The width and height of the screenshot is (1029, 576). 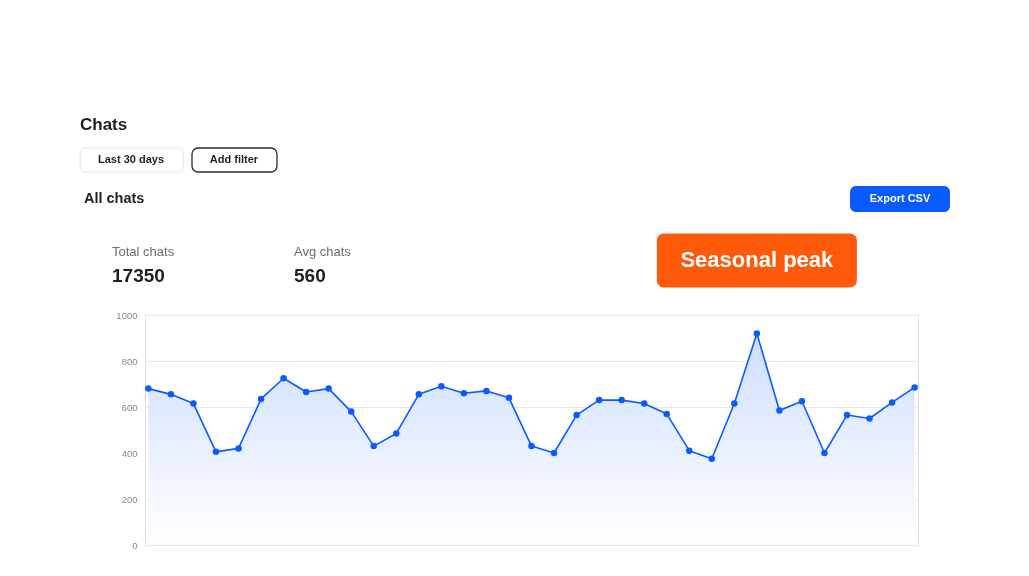 What do you see at coordinates (135, 545) in the screenshot?
I see `y-tick-label: 0` at bounding box center [135, 545].